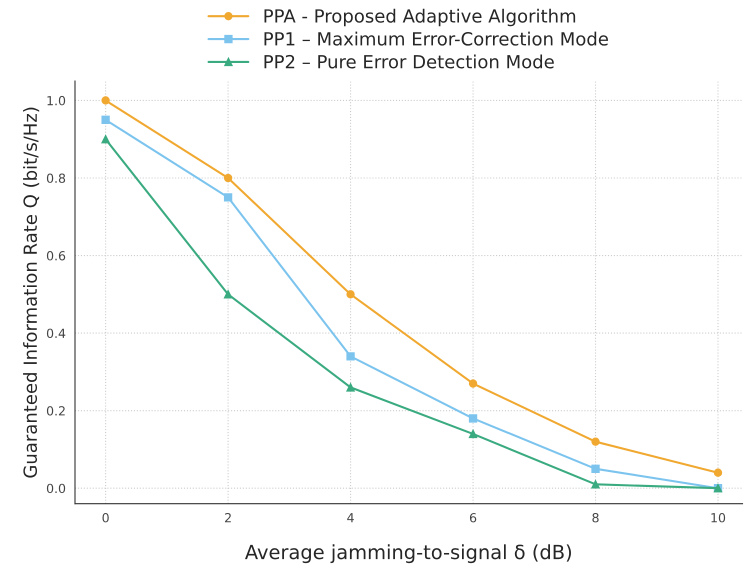  What do you see at coordinates (56, 255) in the screenshot?
I see `y-tick-label: 0.6` at bounding box center [56, 255].